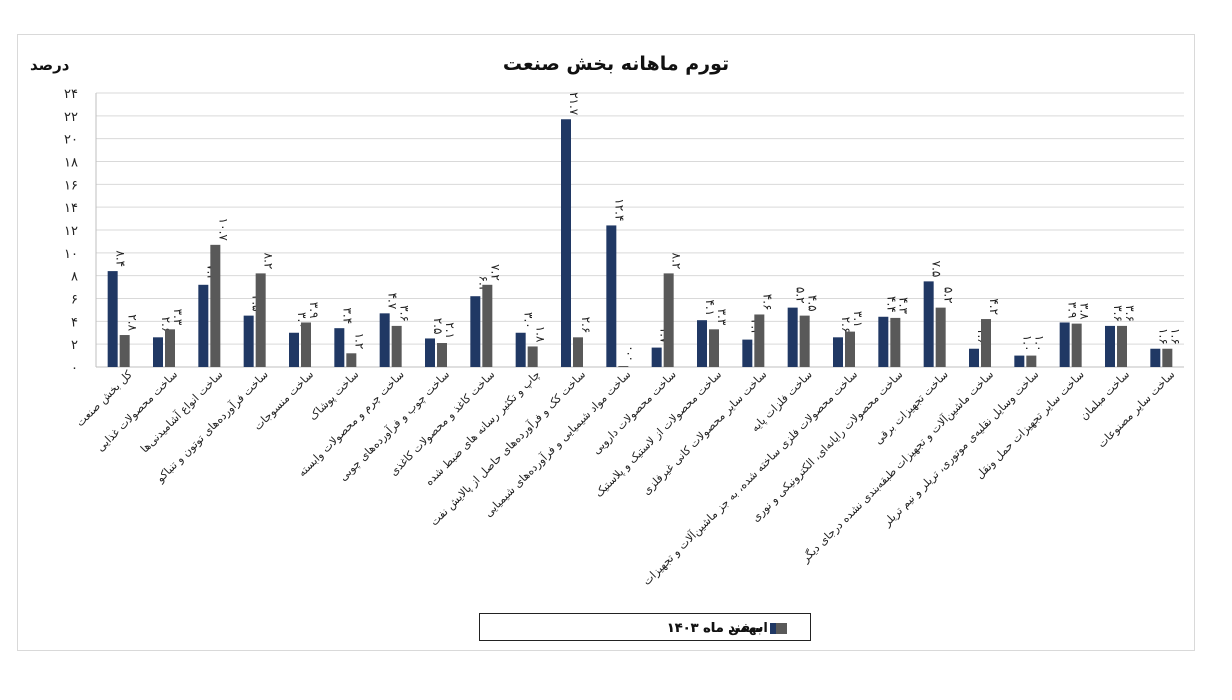 The width and height of the screenshot is (1232, 700). Describe the element at coordinates (137, 411) in the screenshot. I see `x-tick-label: ساخت محصولات غذایی` at that location.